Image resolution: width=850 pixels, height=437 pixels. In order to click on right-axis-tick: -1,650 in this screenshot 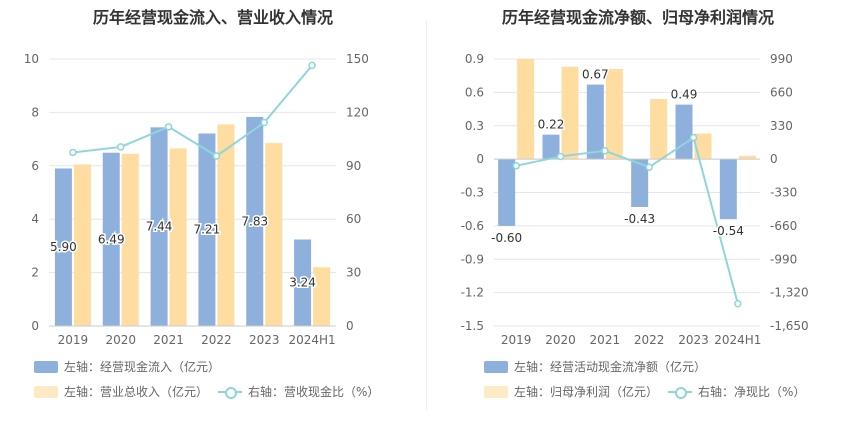, I will do `click(789, 326)`.